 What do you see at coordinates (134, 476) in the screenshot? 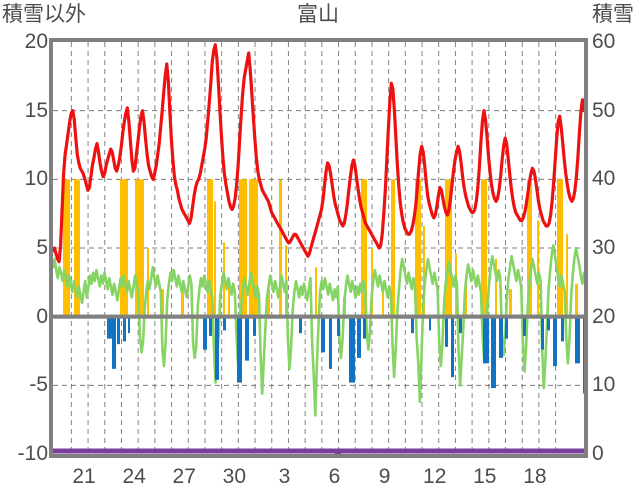
I see `x-tick-24: 24` at bounding box center [134, 476].